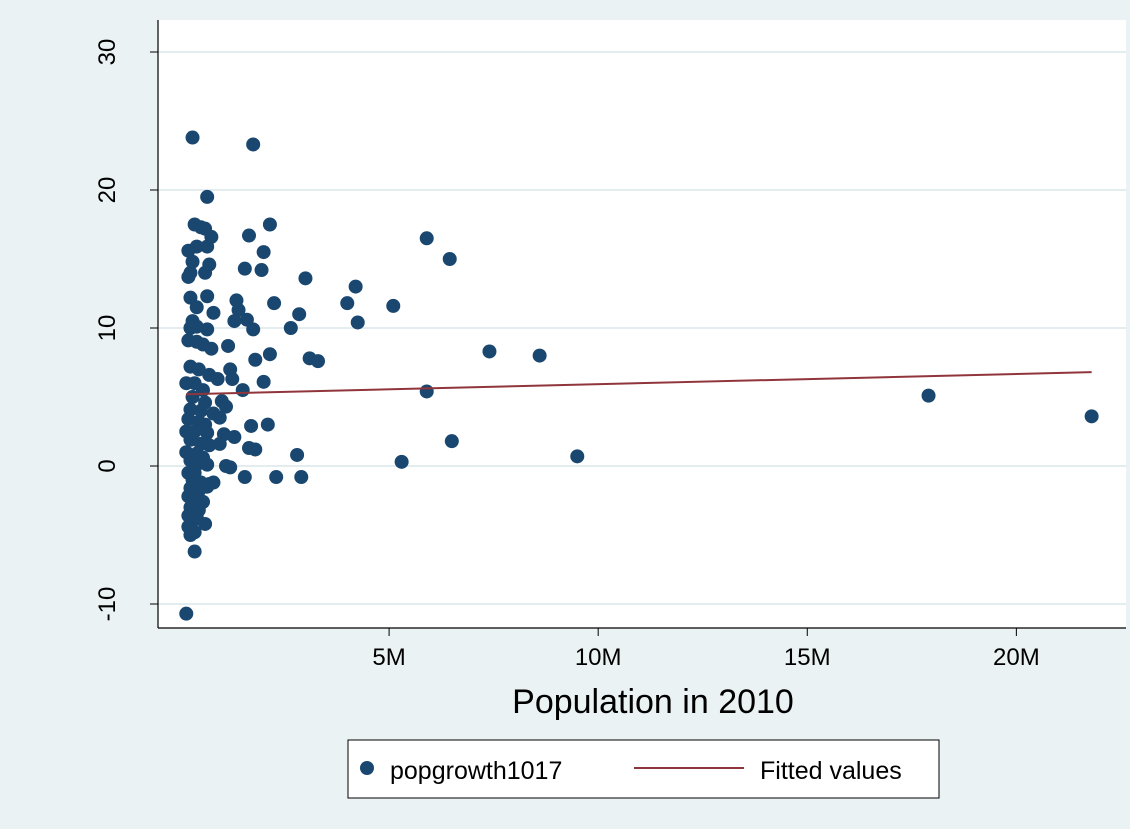 The height and width of the screenshot is (829, 1130). I want to click on fitted-line-layer, so click(639, 383).